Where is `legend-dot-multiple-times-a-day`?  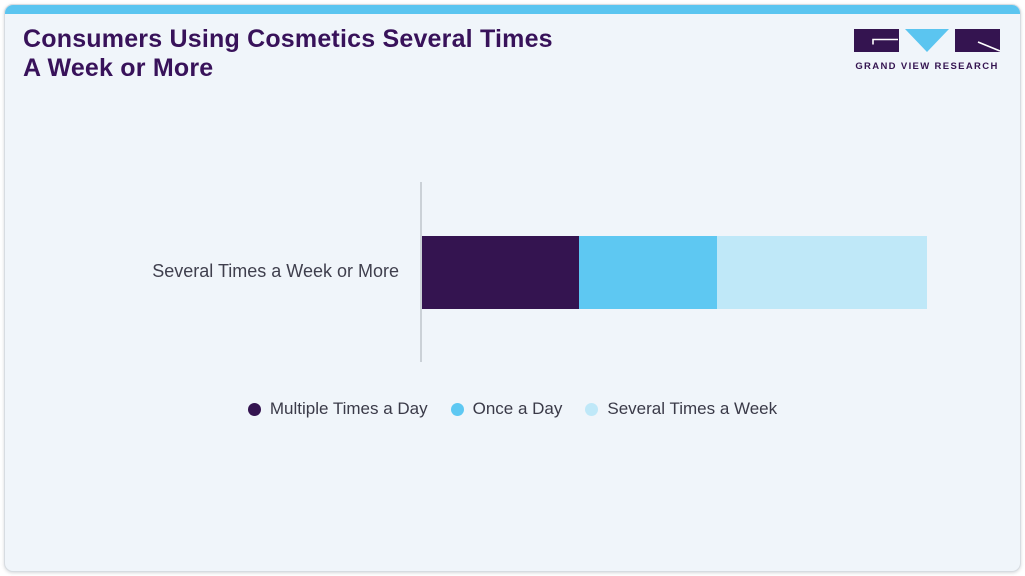 legend-dot-multiple-times-a-day is located at coordinates (254, 409).